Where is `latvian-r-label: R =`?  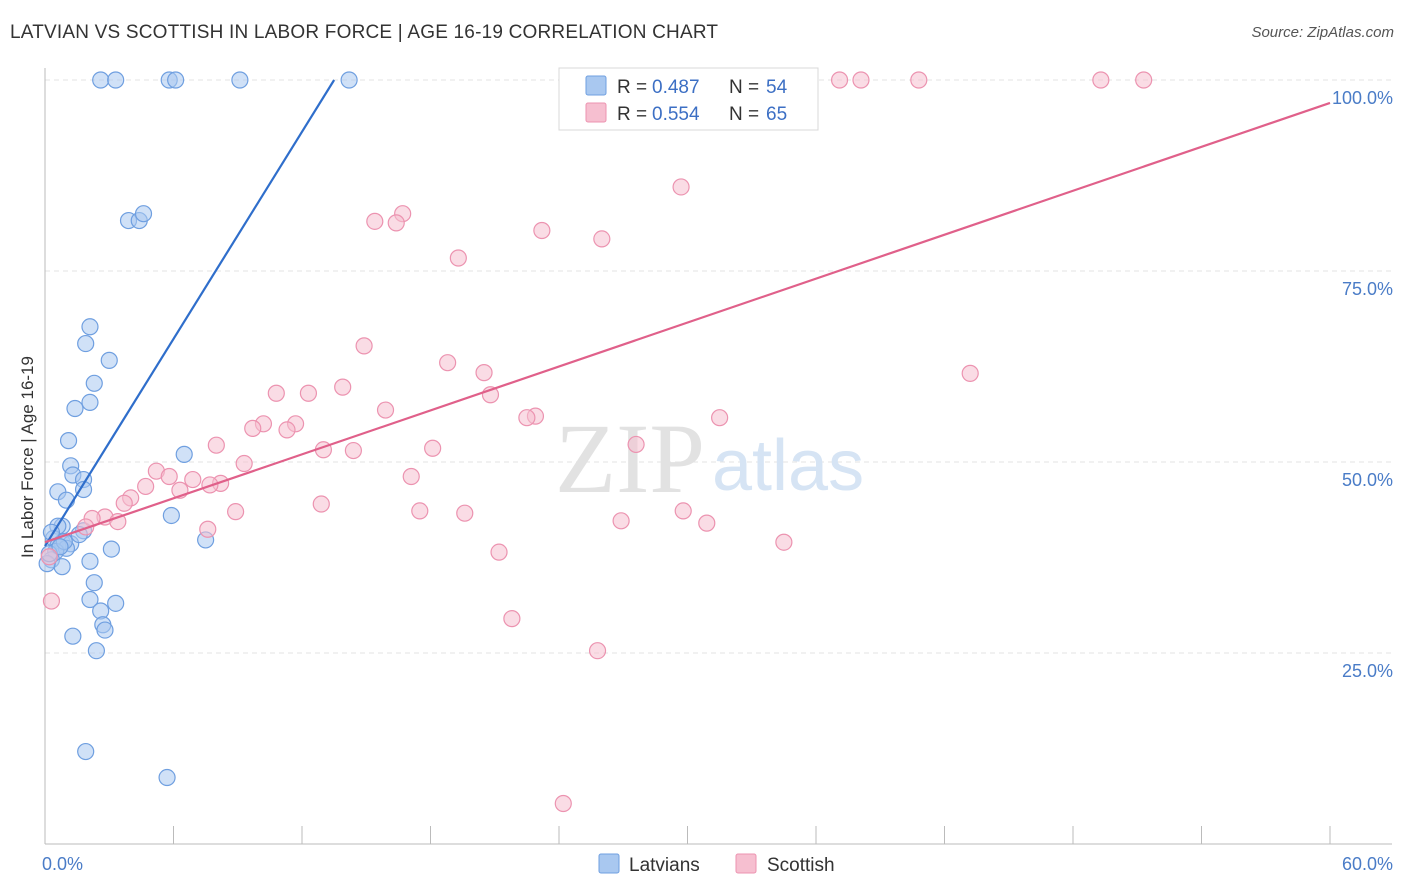 latvian-r-label: R = is located at coordinates (632, 87).